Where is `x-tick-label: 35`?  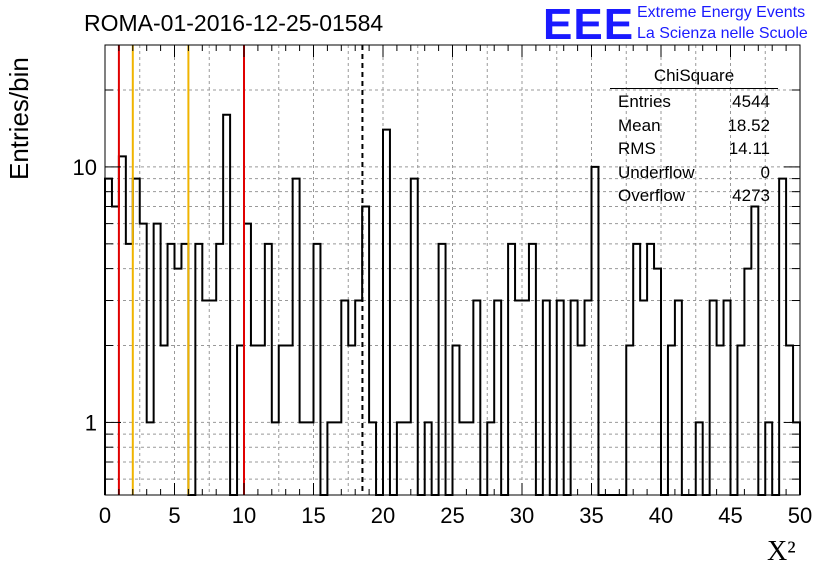
x-tick-label: 35 is located at coordinates (591, 515).